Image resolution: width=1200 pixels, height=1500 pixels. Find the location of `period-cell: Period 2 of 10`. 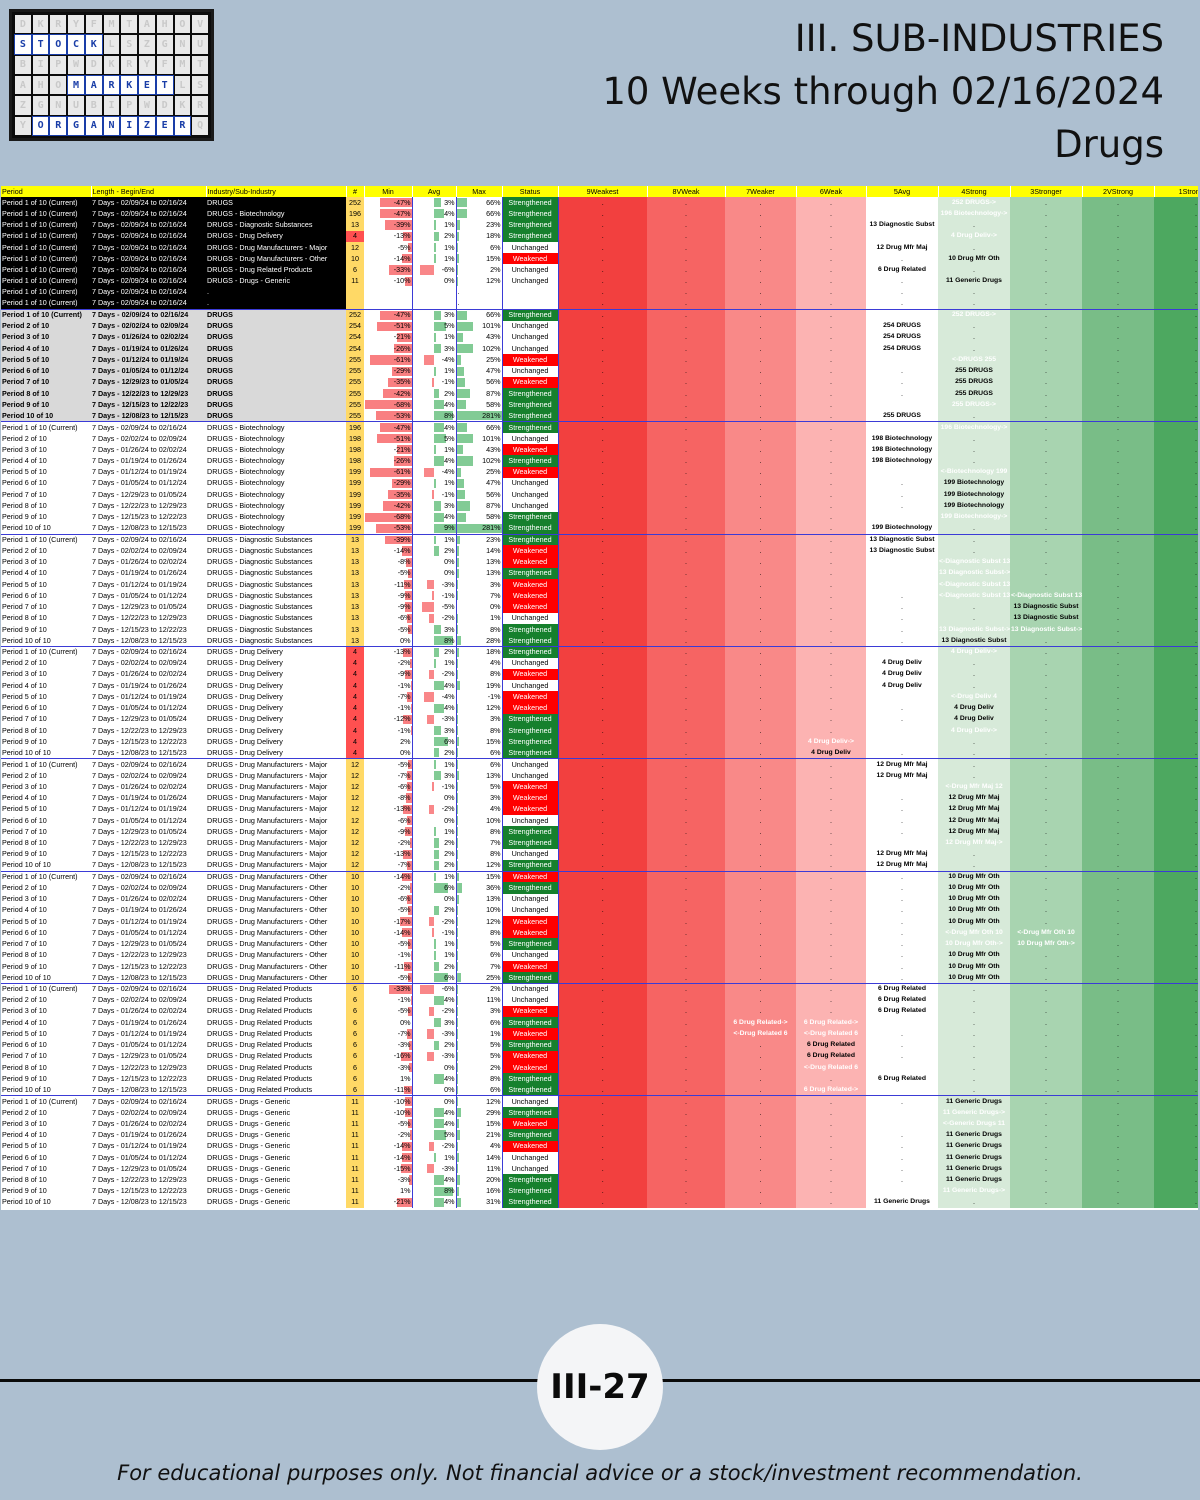

period-cell: Period 2 of 10 is located at coordinates (46, 326).